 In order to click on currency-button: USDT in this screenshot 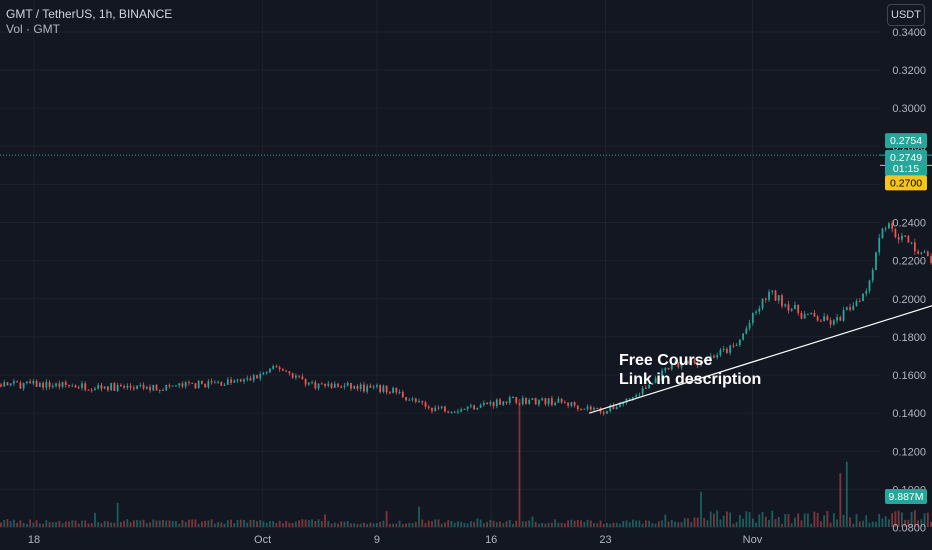, I will do `click(906, 15)`.